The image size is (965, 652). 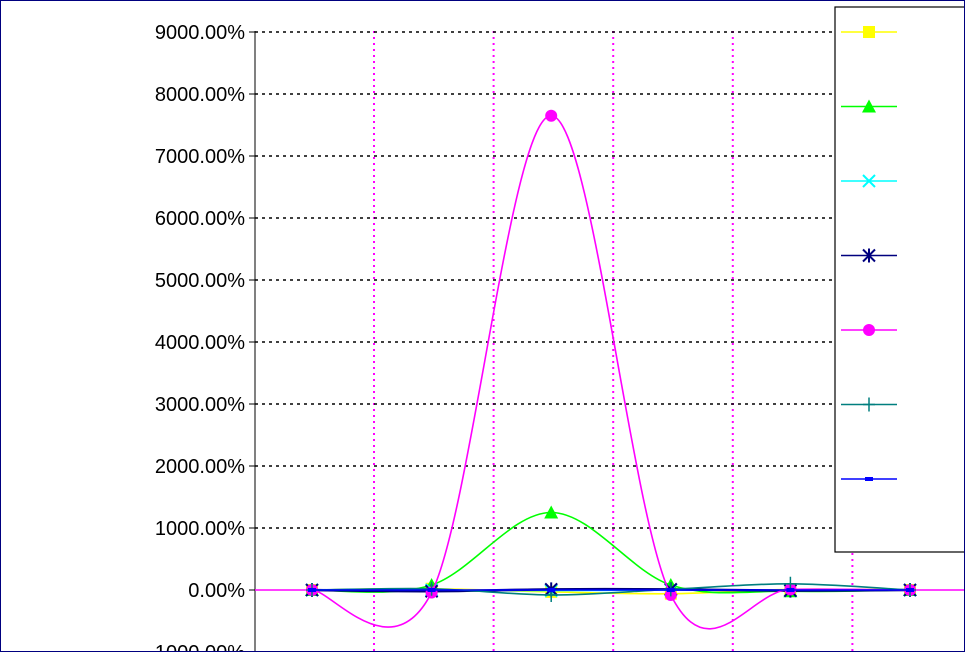 I want to click on y-tick-label: 5000.00%, so click(x=200, y=281).